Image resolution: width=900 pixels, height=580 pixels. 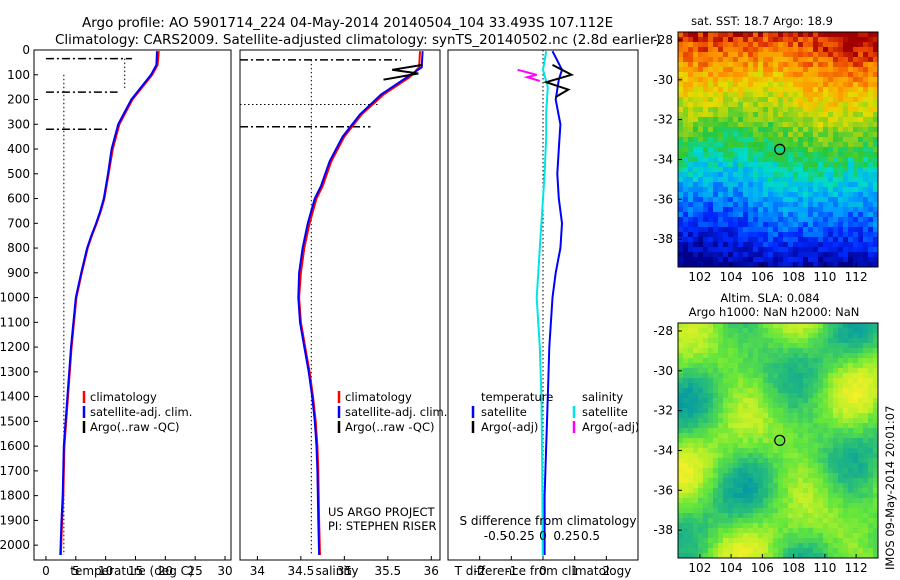 I want to click on map-x-tick-label: 108, so click(x=793, y=277).